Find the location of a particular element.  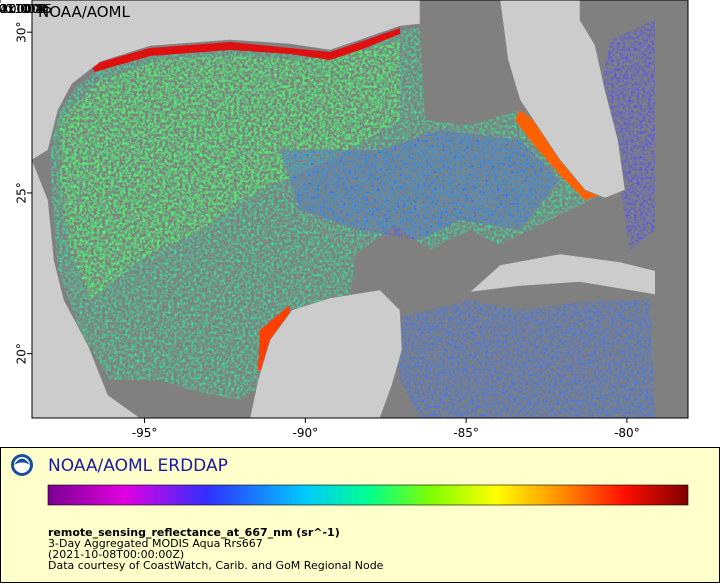

colorbar-tick-label: 0.0002 is located at coordinates (26, 9).